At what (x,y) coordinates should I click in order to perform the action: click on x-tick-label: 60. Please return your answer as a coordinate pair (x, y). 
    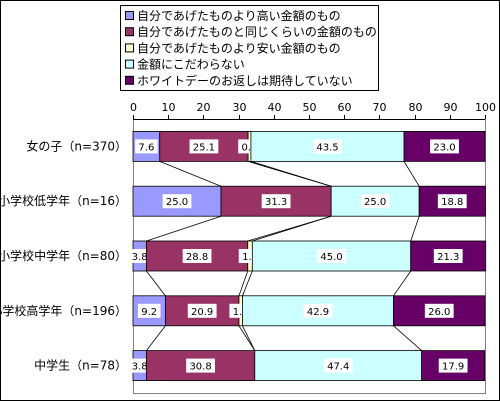
    Looking at the image, I should click on (345, 107).